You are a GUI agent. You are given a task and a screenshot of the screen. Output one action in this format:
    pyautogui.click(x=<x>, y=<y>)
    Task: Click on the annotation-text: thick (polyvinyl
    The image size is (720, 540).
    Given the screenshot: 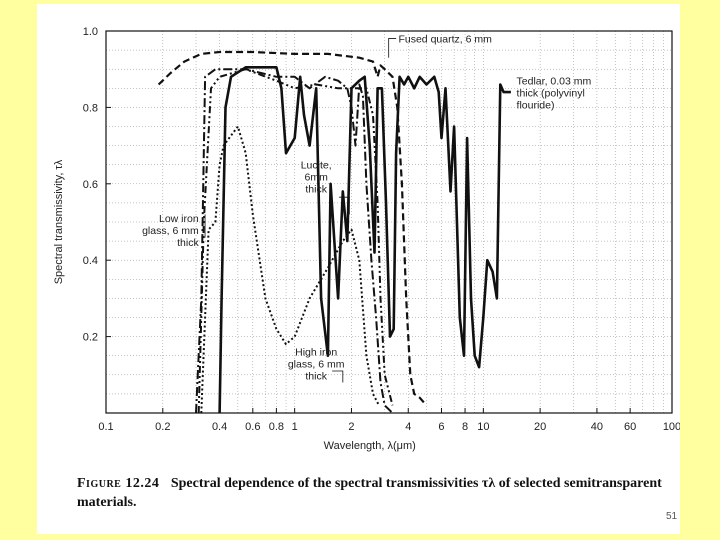 What is the action you would take?
    pyautogui.click(x=551, y=93)
    